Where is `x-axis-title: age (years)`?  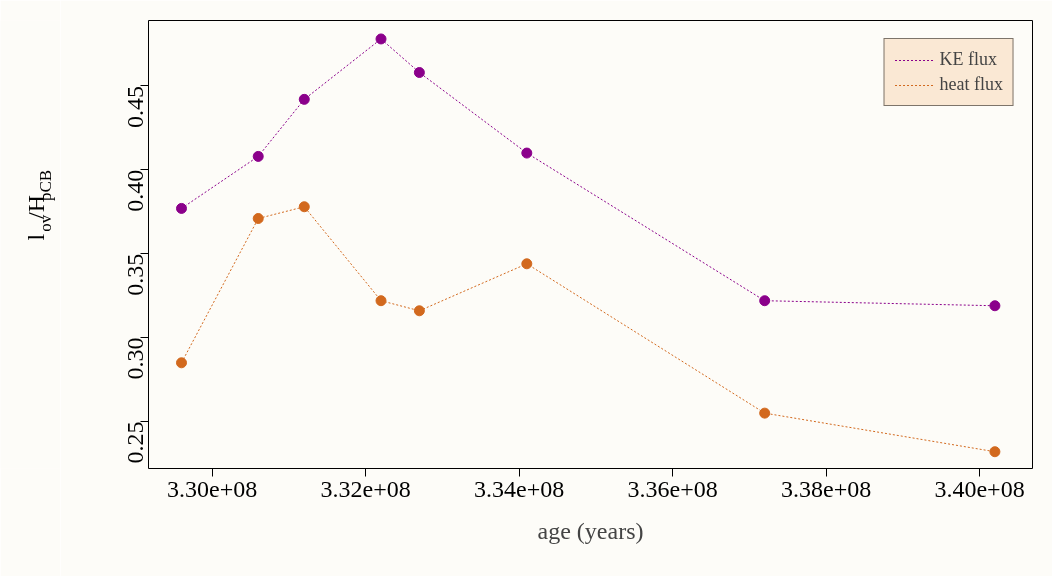 x-axis-title: age (years) is located at coordinates (590, 530).